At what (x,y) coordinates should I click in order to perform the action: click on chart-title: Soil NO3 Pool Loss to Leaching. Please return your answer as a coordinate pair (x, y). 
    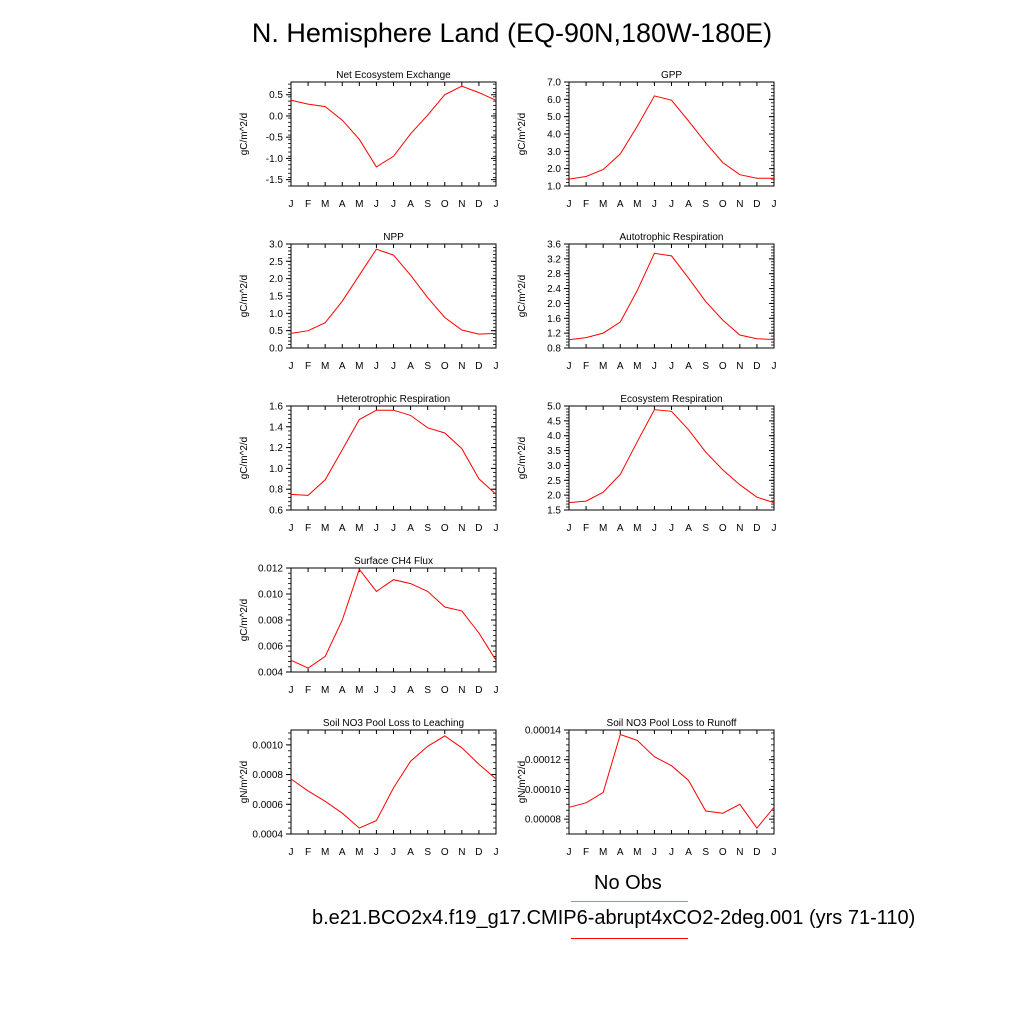
    Looking at the image, I should click on (393, 723).